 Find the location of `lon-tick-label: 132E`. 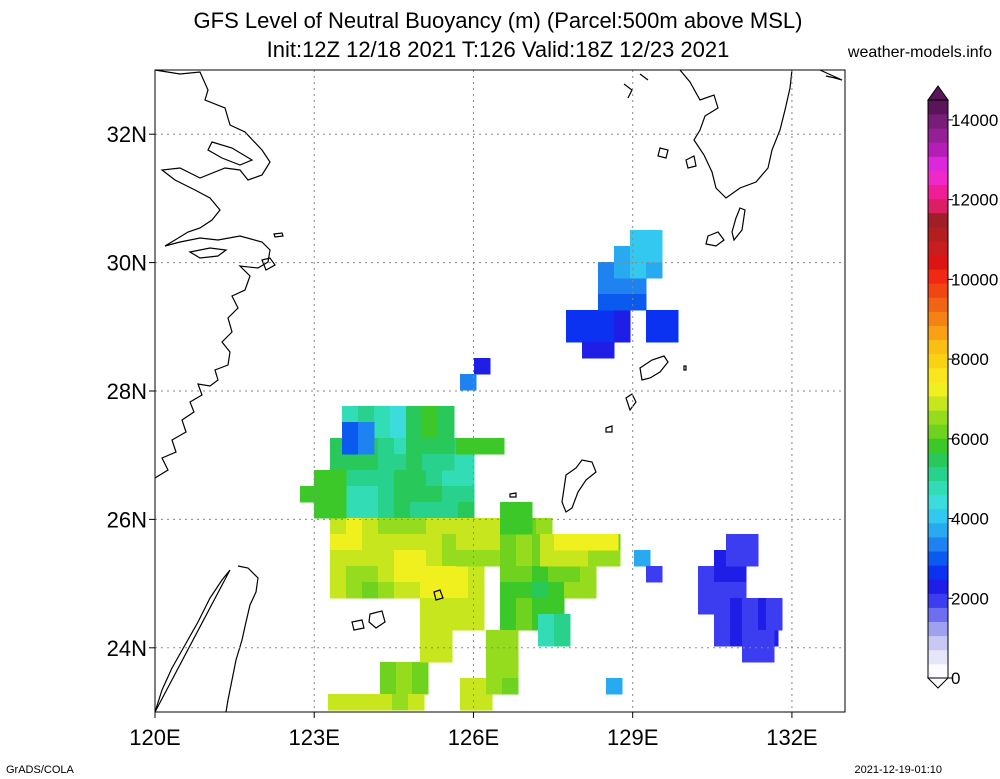

lon-tick-label: 132E is located at coordinates (791, 737).